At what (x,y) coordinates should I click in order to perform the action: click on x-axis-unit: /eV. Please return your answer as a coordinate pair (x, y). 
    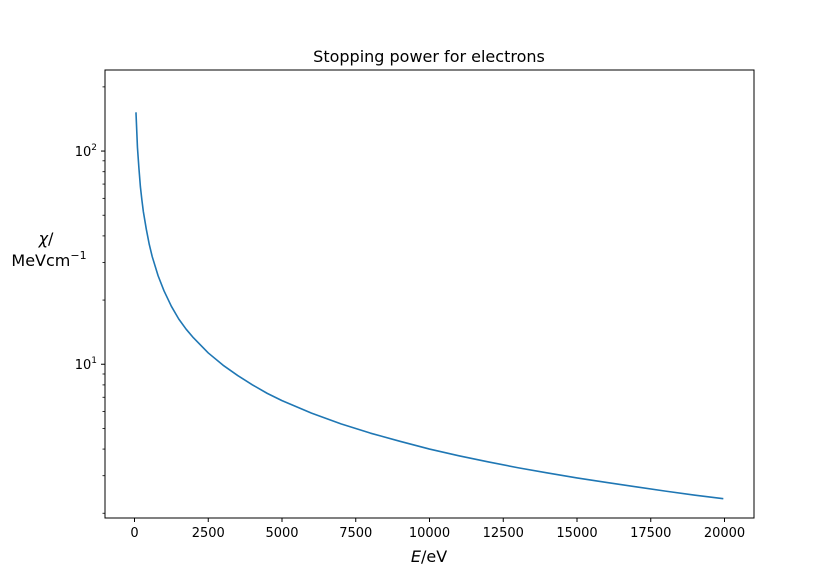
    Looking at the image, I should click on (434, 556).